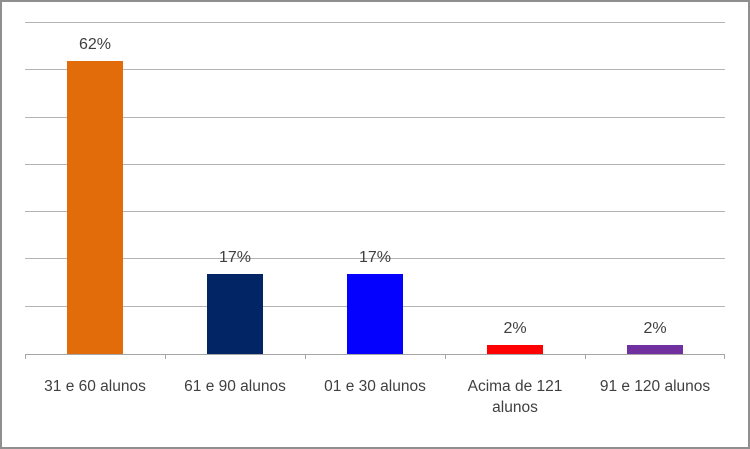 The image size is (750, 449). I want to click on bar-group: 62%, so click(95, 188).